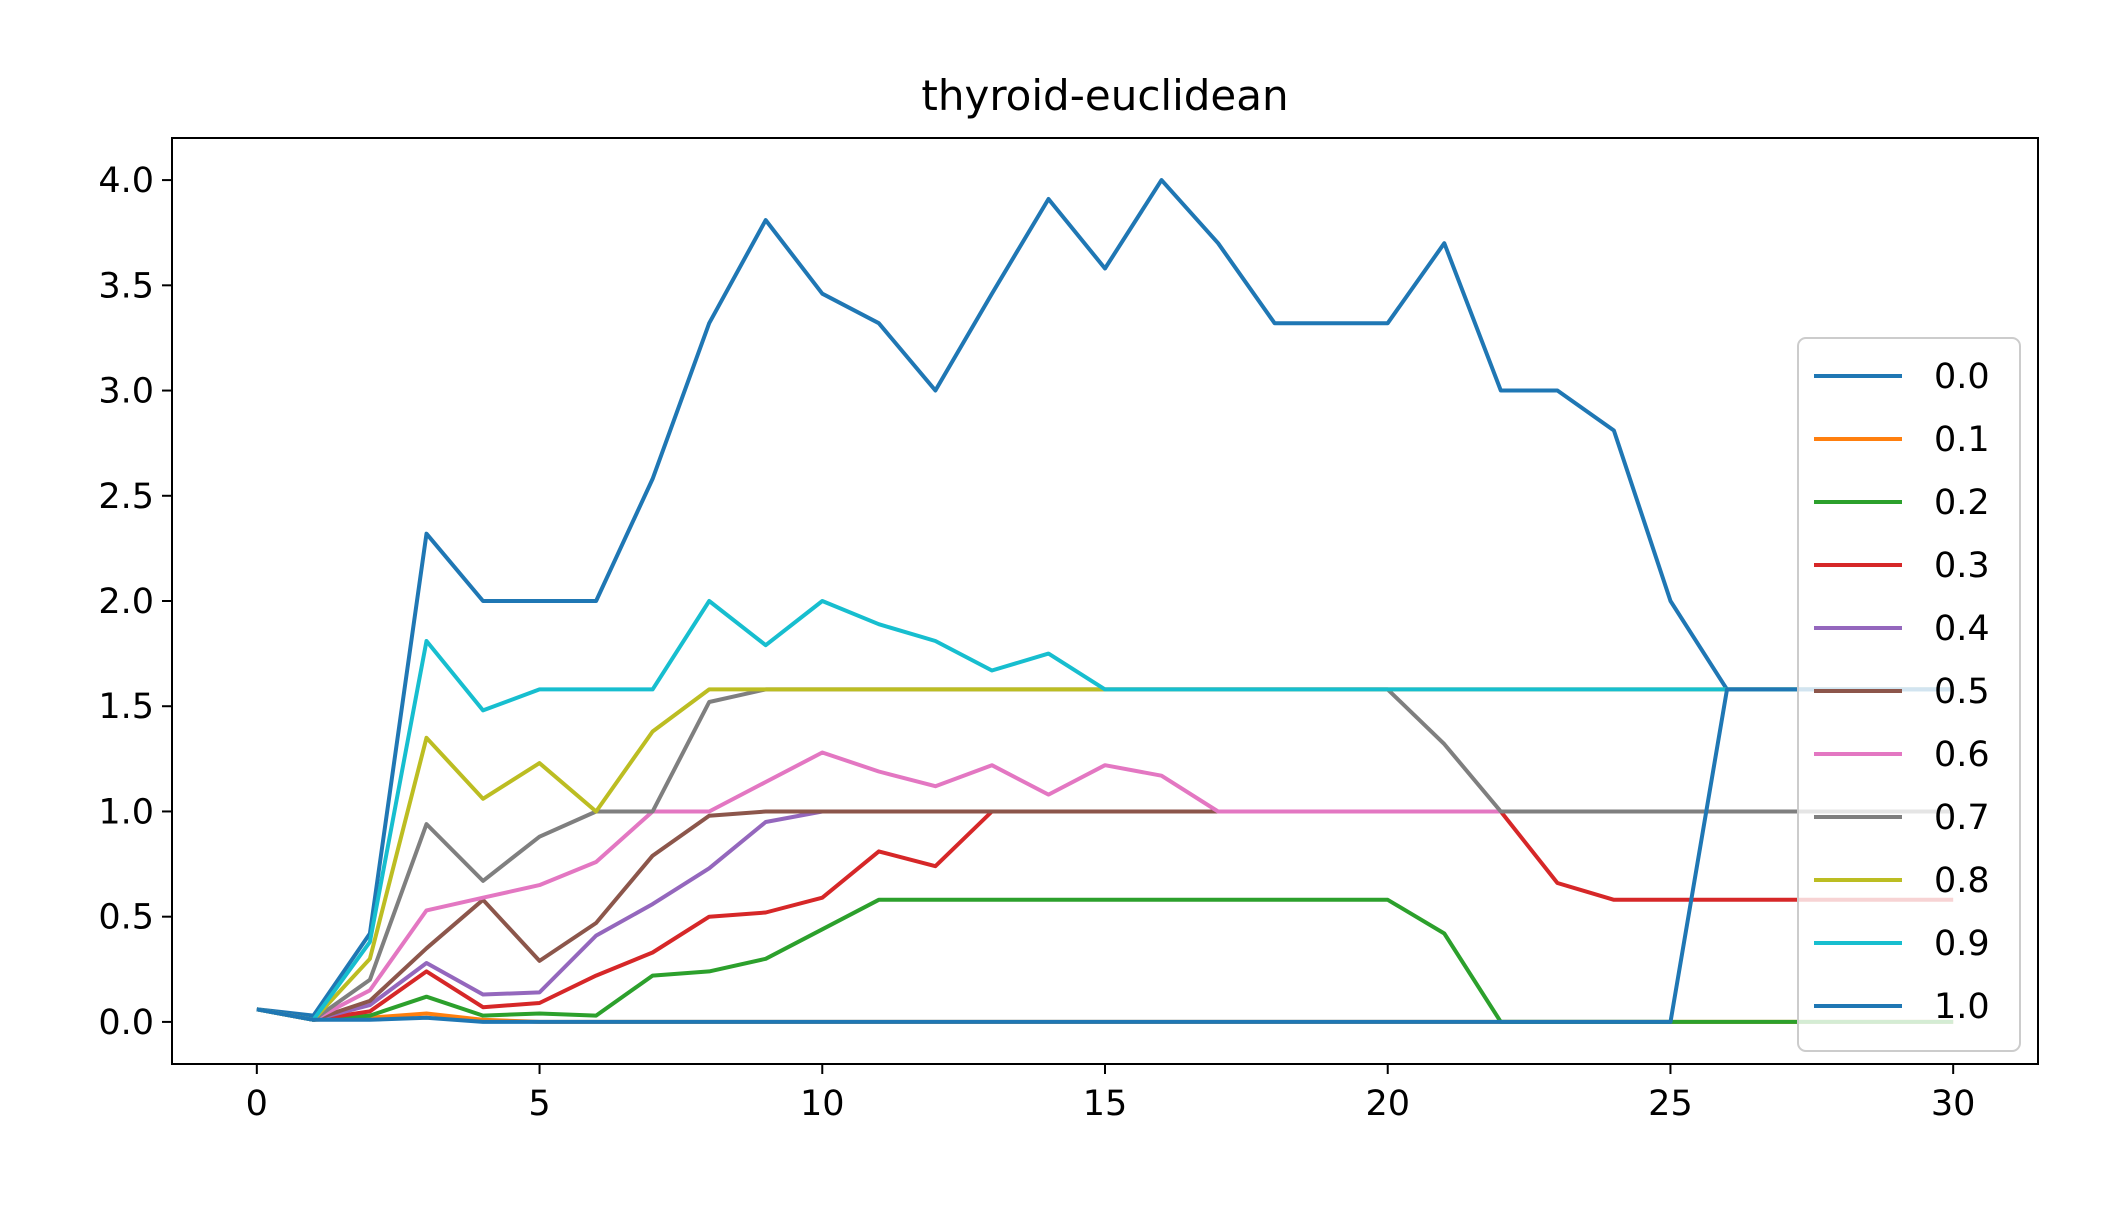  Describe the element at coordinates (1962, 944) in the screenshot. I see `legend-label: 0.9` at that location.